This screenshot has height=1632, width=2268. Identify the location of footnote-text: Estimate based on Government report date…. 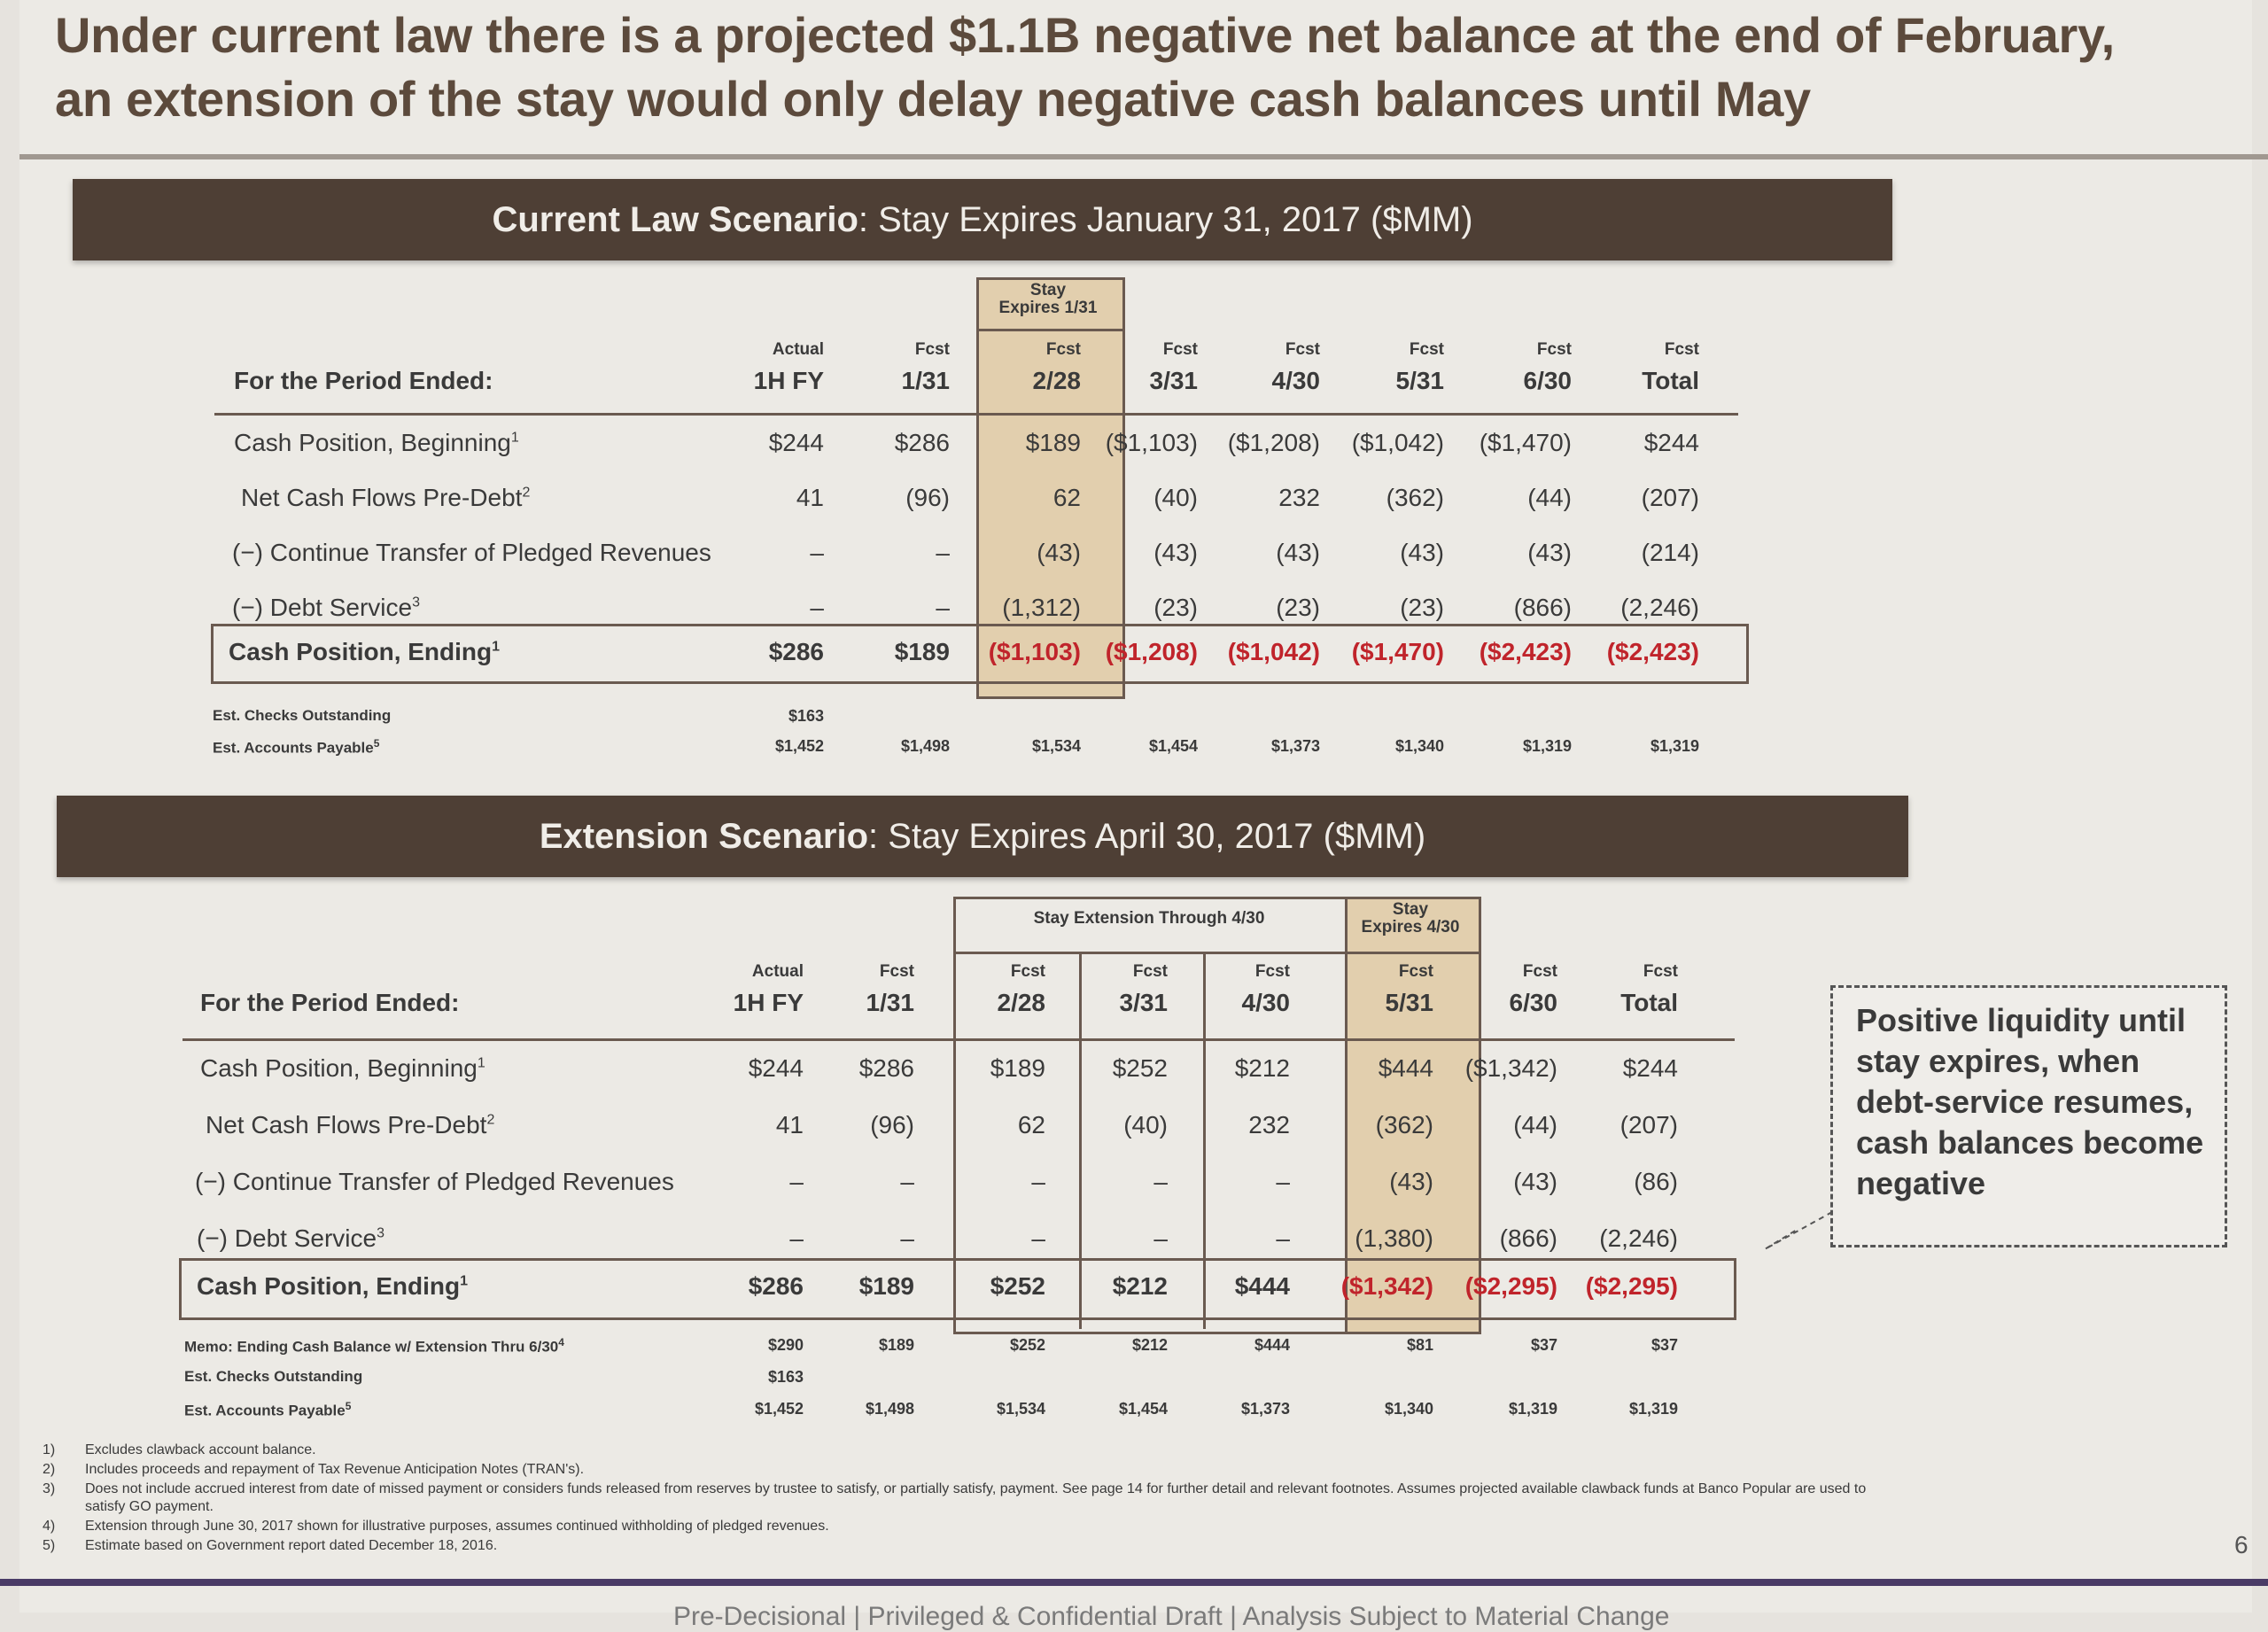
(291, 1545).